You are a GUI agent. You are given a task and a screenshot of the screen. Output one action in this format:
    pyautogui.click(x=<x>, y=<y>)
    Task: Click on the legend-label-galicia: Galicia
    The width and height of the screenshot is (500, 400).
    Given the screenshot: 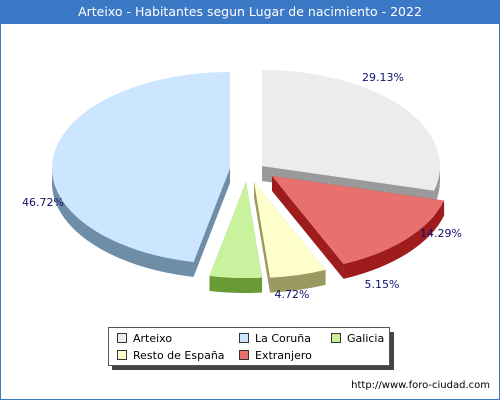 What is the action you would take?
    pyautogui.click(x=366, y=338)
    